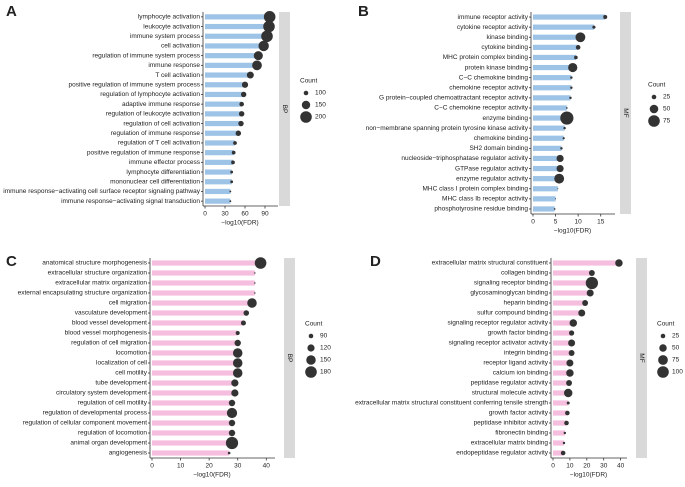 This screenshot has height=487, width=685. What do you see at coordinates (113, 403) in the screenshot?
I see `category-label: regulation of cell motility` at bounding box center [113, 403].